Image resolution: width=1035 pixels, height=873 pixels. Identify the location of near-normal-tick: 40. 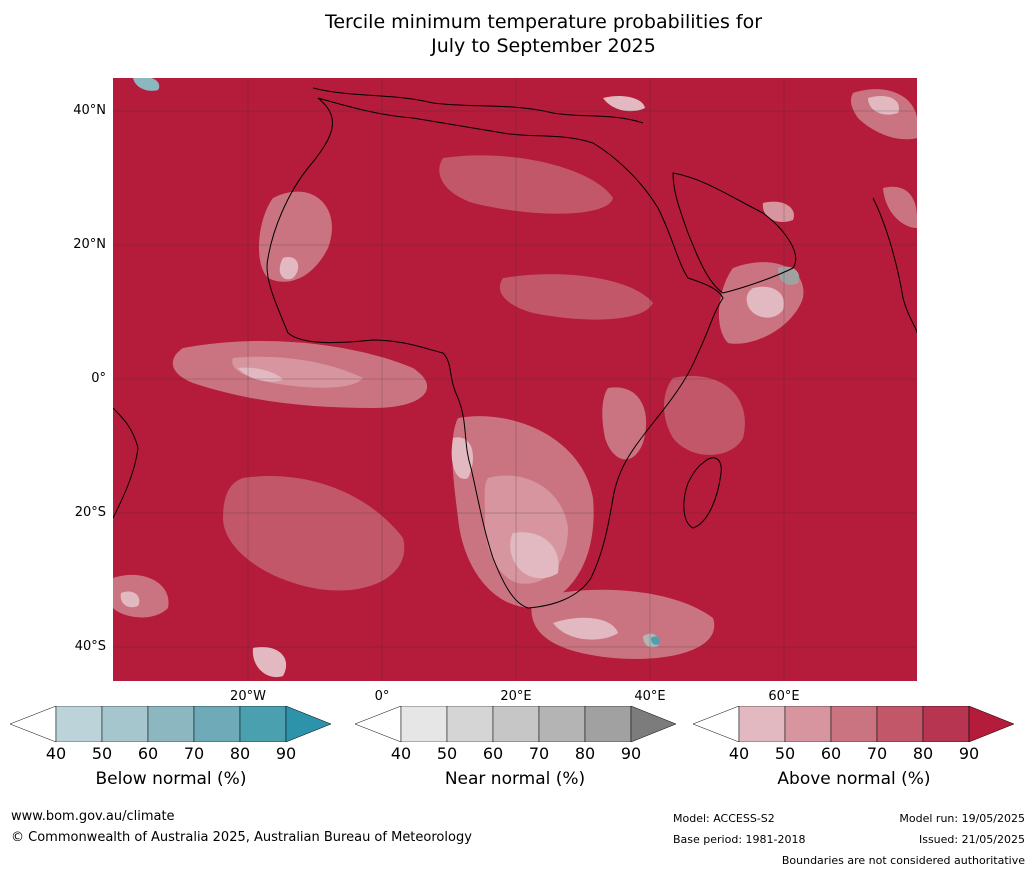
(401, 753).